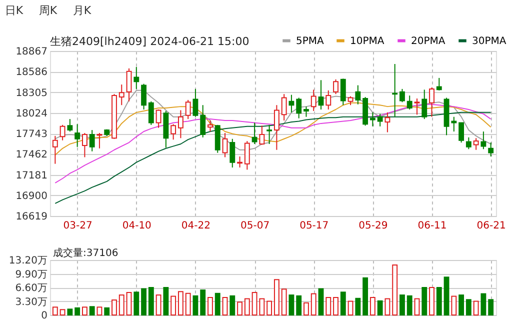 The width and height of the screenshot is (520, 331). Describe the element at coordinates (32, 93) in the screenshot. I see `y-tick-label: 18305` at that location.